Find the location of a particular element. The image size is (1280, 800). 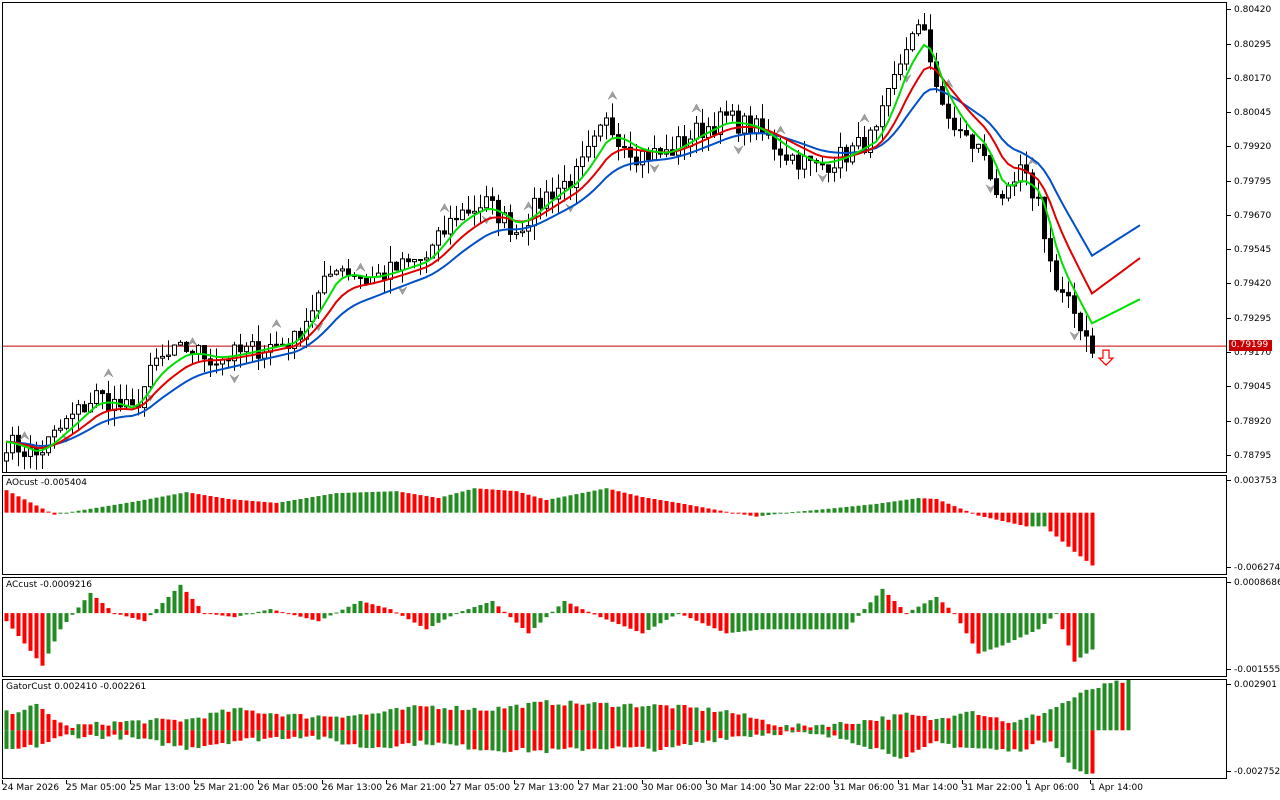

gator-indicator-pane: GatorCust 0.002410 -0.002261 is located at coordinates (614, 729).